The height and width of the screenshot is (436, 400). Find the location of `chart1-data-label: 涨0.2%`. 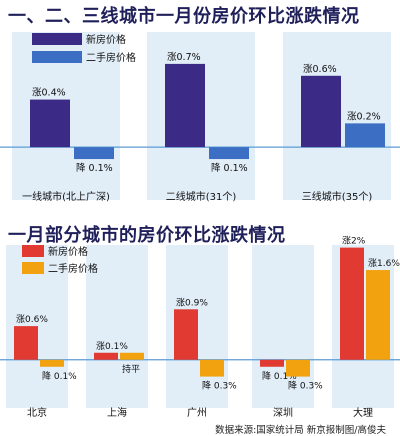

chart1-data-label: 涨0.2% is located at coordinates (364, 116).